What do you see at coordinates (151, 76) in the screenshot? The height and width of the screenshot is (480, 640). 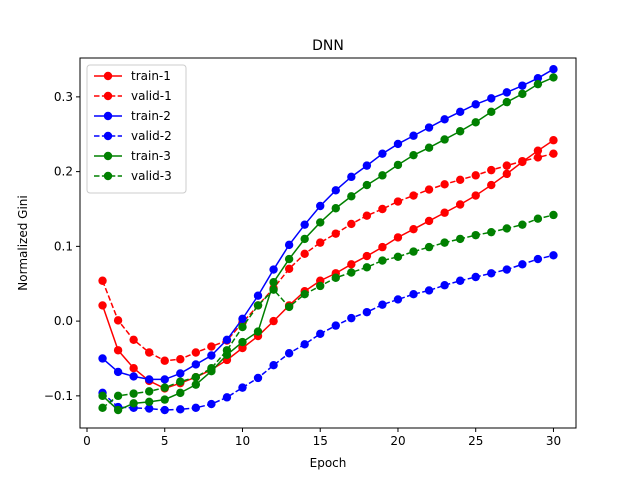 I see `legend-label: train-1` at bounding box center [151, 76].